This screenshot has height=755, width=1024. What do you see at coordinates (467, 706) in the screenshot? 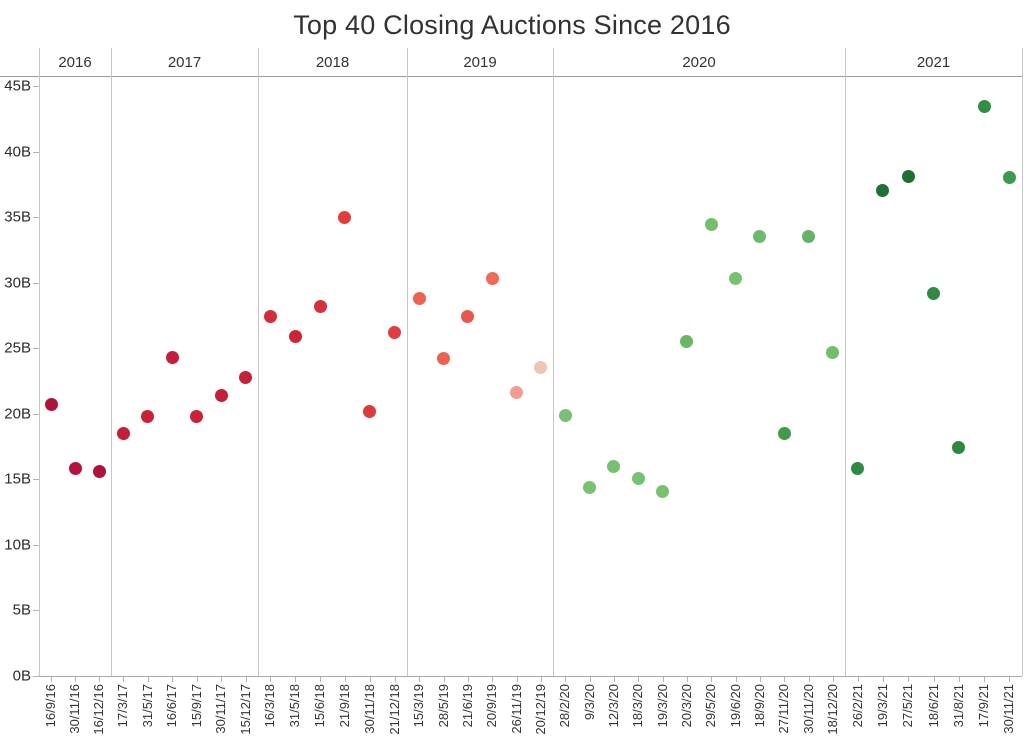
I see `x-axis-label: 21/6/19` at bounding box center [467, 706].